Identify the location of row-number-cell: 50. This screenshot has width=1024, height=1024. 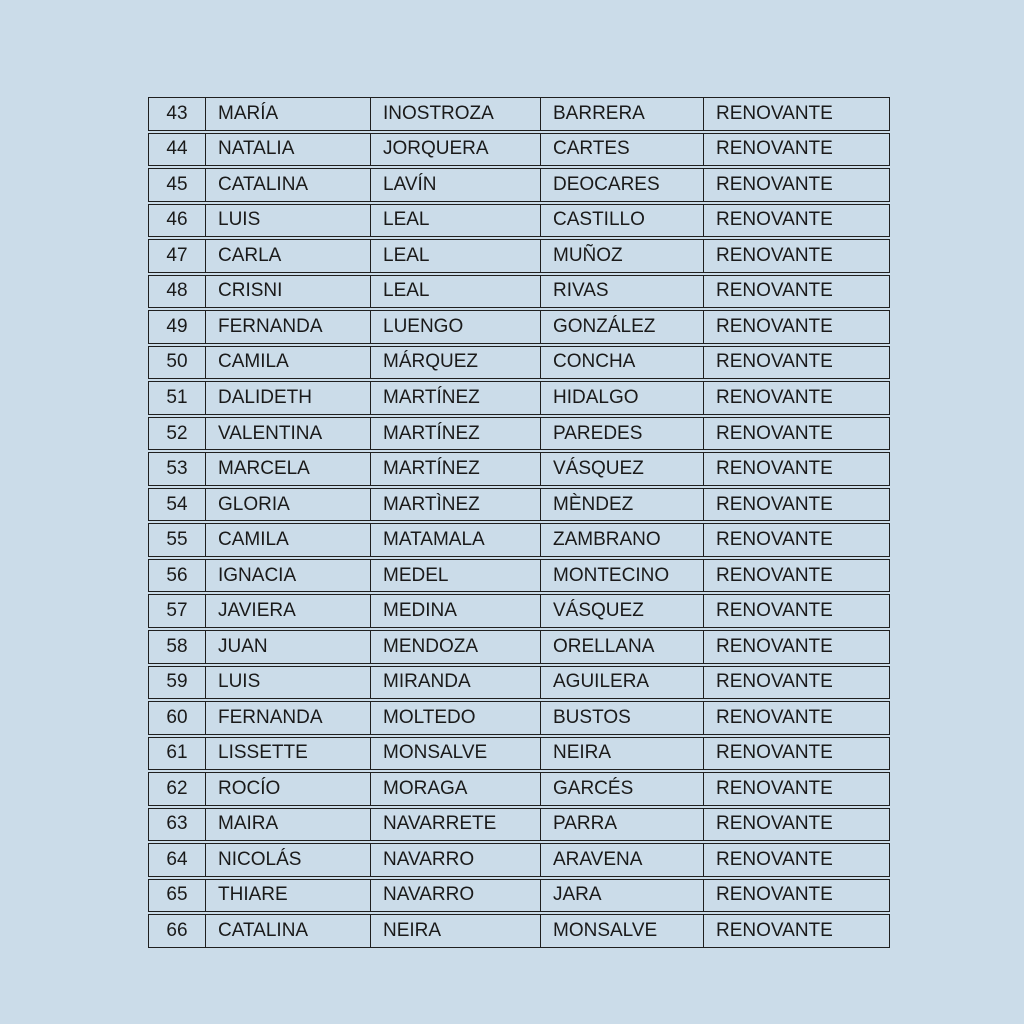
(176, 362).